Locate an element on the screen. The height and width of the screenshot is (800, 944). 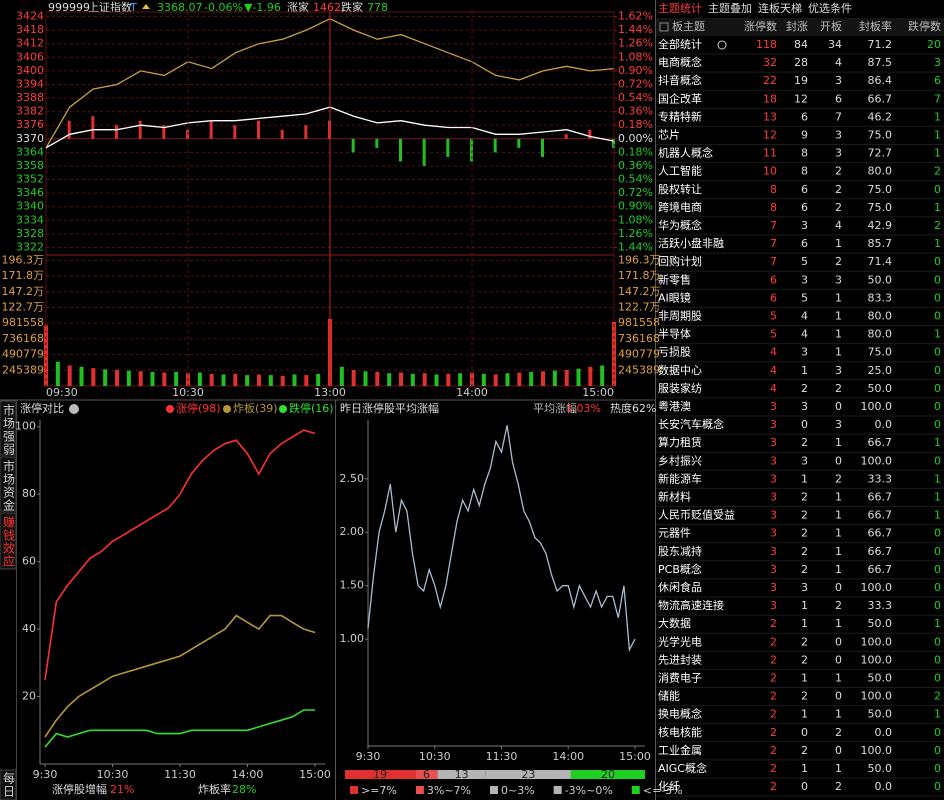
column-header: 封涨 is located at coordinates (797, 26).